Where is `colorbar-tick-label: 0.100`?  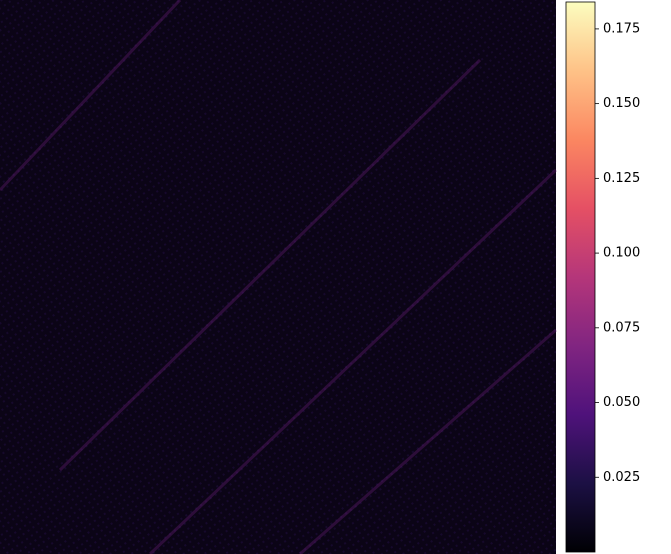 colorbar-tick-label: 0.100 is located at coordinates (621, 253).